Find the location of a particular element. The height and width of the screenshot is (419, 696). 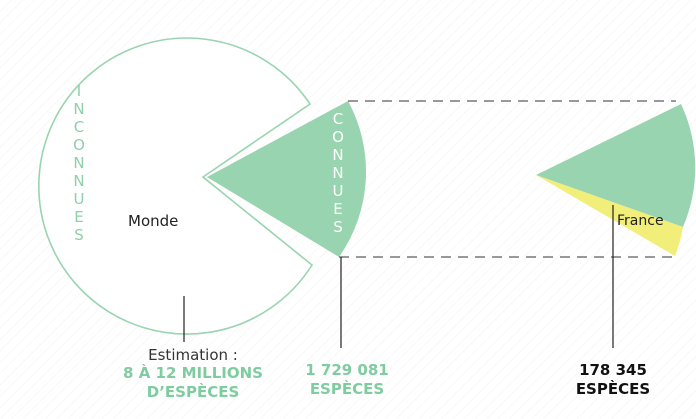

unknown-vertical-letter: C is located at coordinates (79, 127).